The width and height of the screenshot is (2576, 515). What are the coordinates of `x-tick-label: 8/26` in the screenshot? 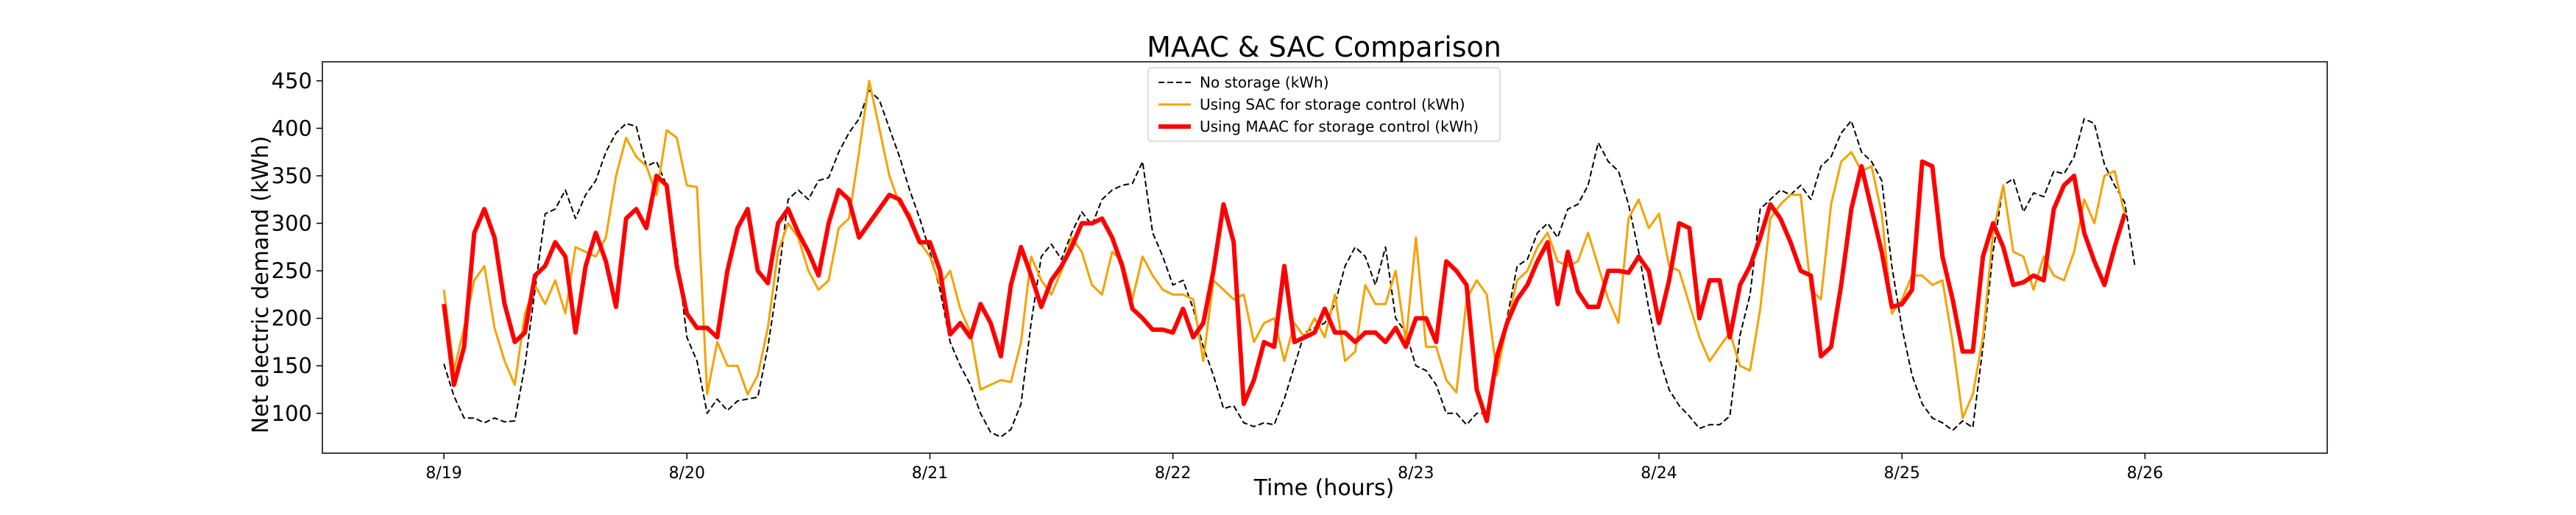 It's located at (2145, 474).